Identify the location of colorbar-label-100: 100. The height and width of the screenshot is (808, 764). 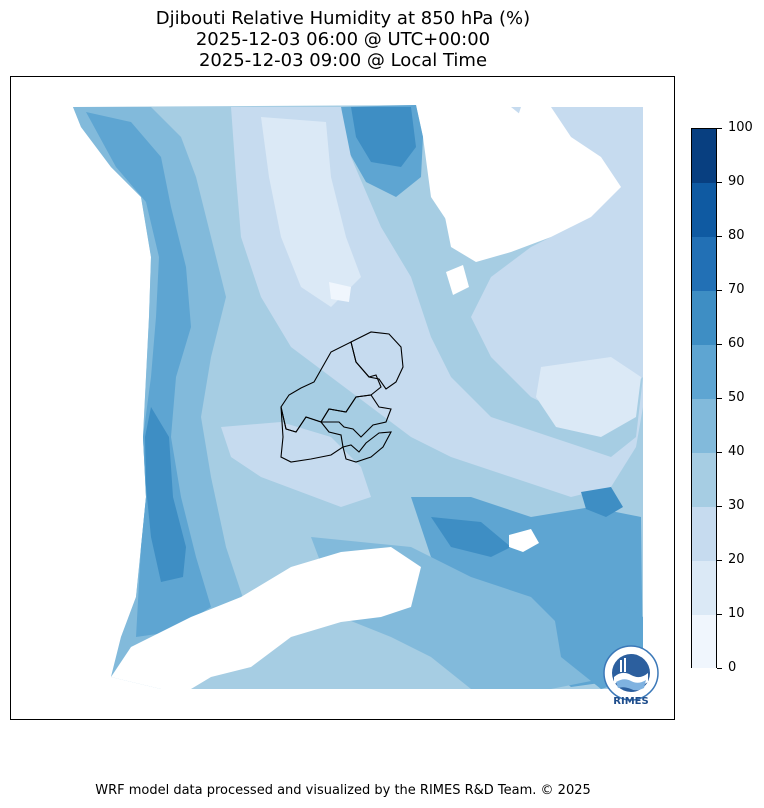
(740, 127).